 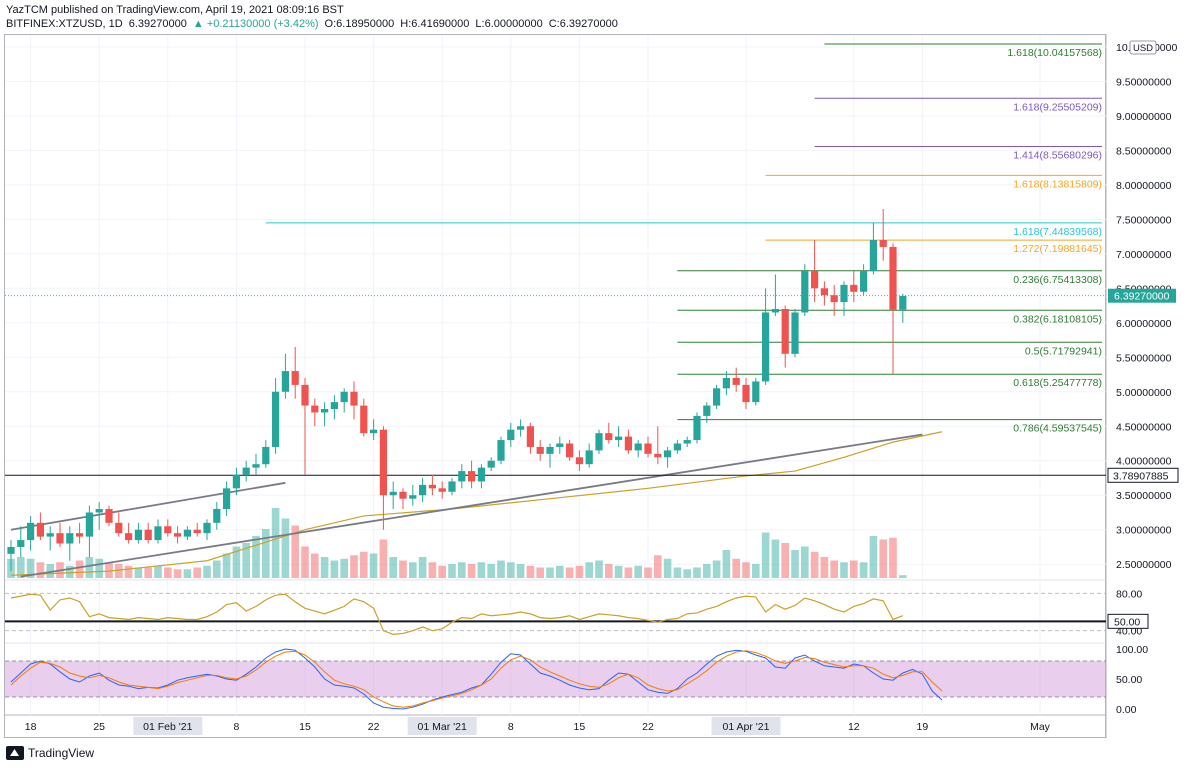 I want to click on price-tick-label: 7.00000000, so click(x=1144, y=255).